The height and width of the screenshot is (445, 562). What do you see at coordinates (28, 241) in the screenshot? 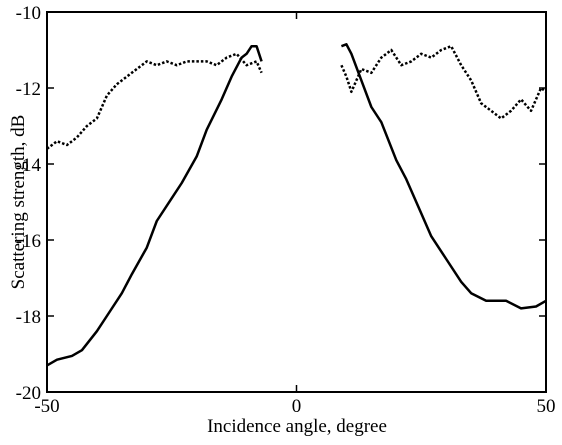
I see `y-tick-label: -16` at bounding box center [28, 241].